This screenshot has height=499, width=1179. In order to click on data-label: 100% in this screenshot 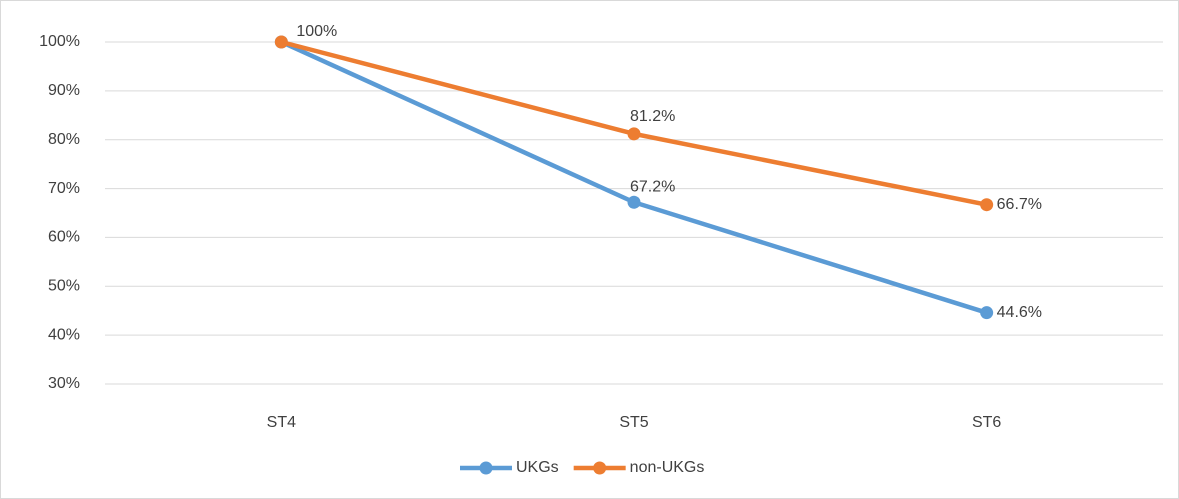, I will do `click(316, 31)`.